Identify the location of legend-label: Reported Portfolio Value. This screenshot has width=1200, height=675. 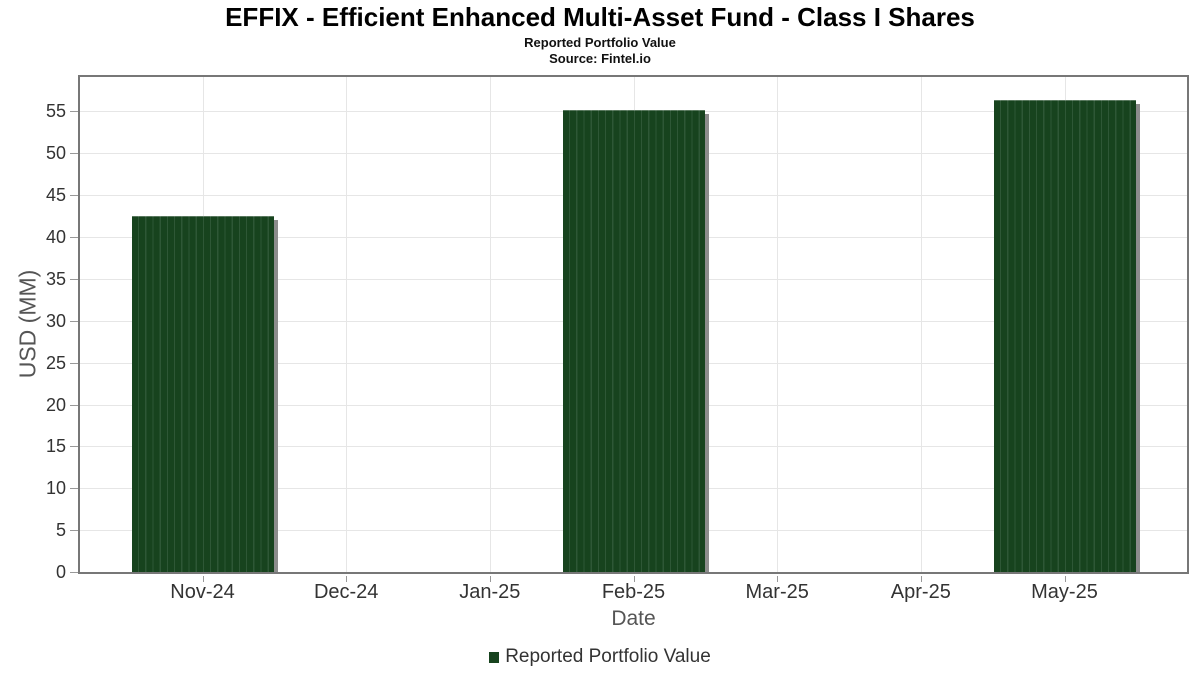
(608, 656).